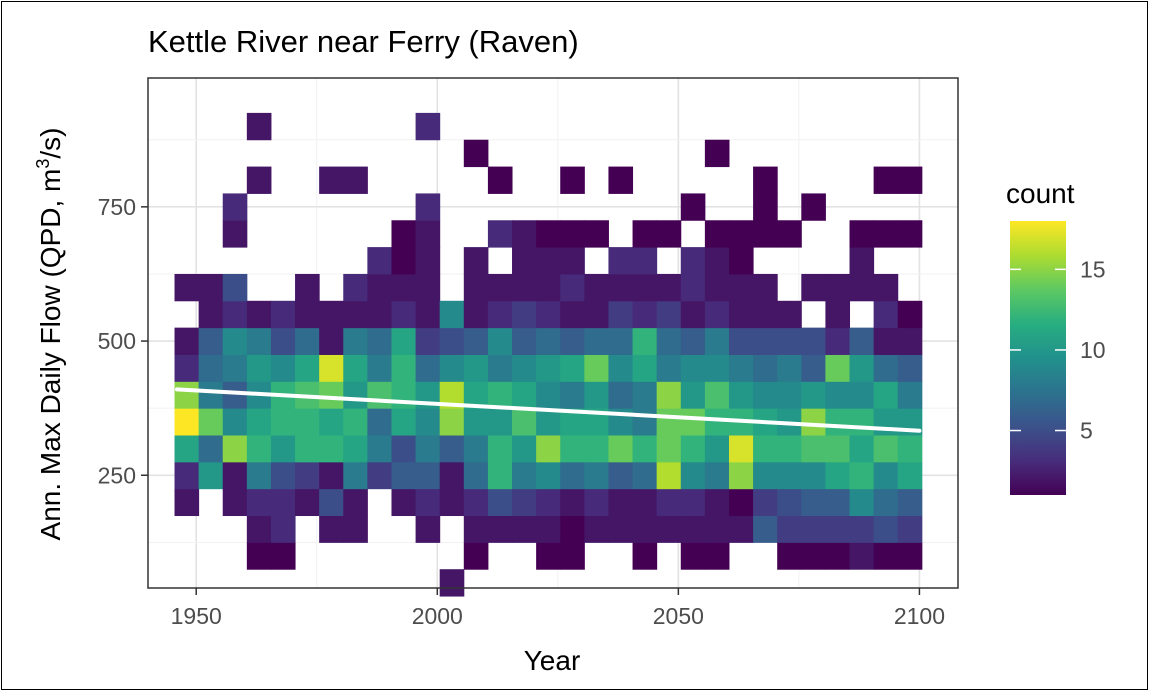  What do you see at coordinates (43, 164) in the screenshot?
I see `y-axis-label-sup: 3` at bounding box center [43, 164].